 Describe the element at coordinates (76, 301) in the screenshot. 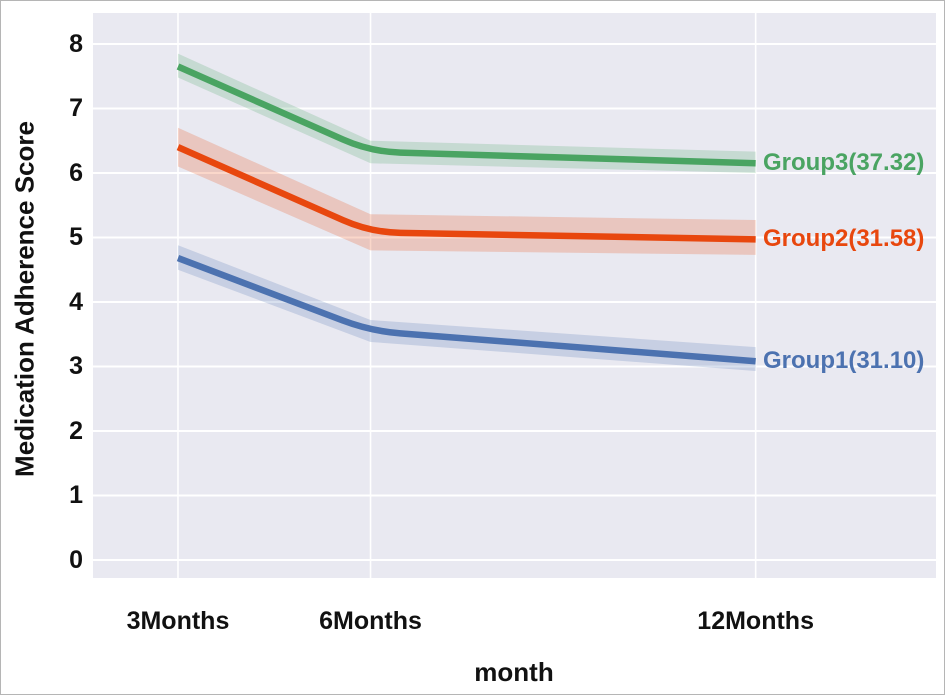

I see `y-tick-label: 4` at that location.